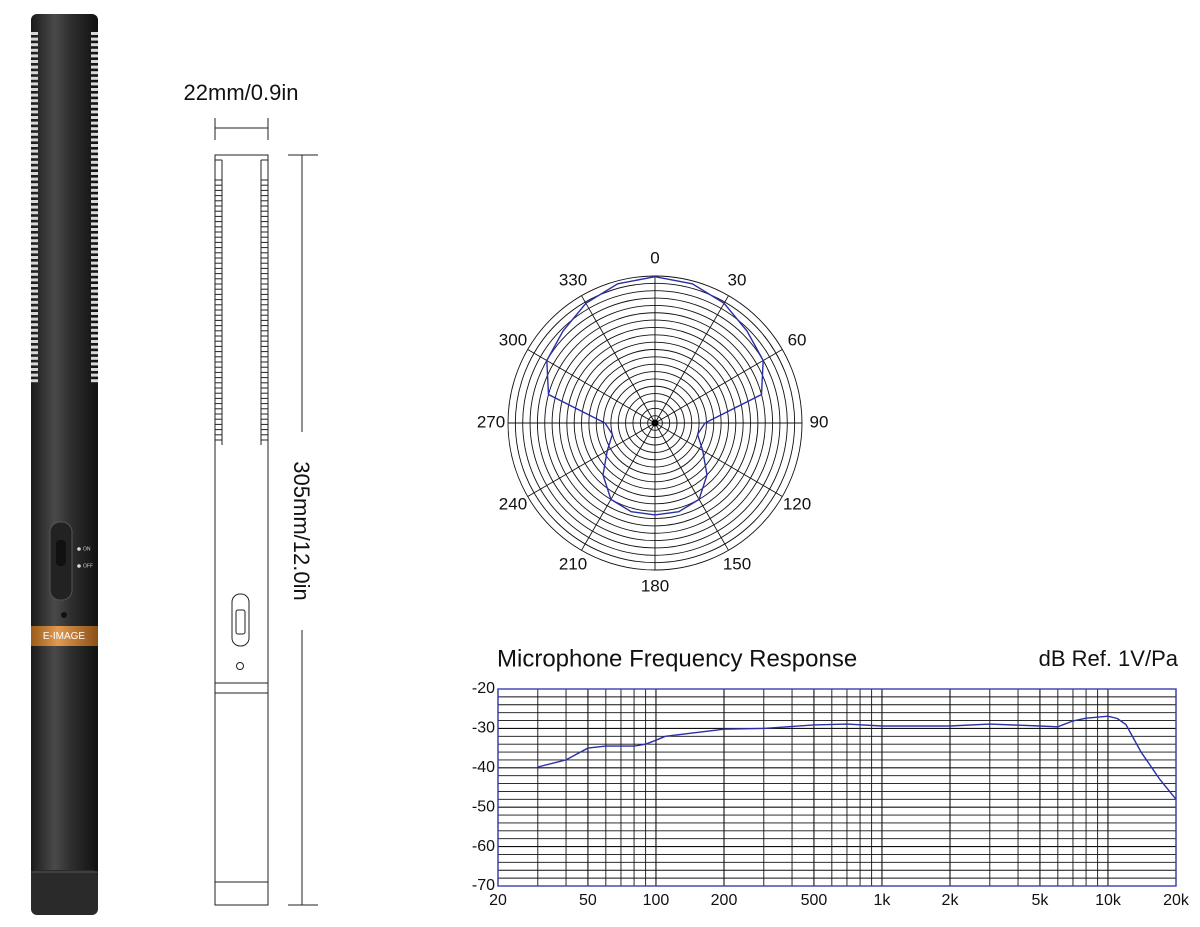 Image resolution: width=1200 pixels, height=927 pixels. Describe the element at coordinates (513, 503) in the screenshot. I see `angle-label: 240` at that location.